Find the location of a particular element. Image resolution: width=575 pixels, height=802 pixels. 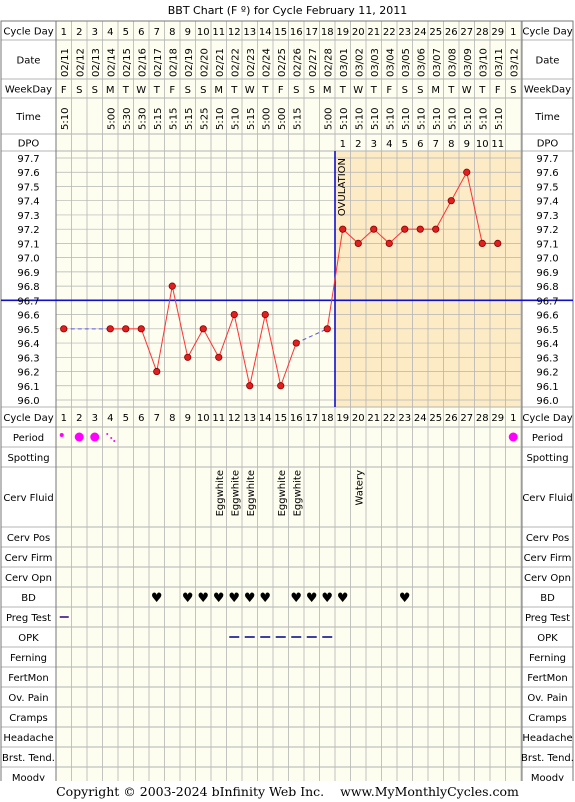

temp-gap-line is located at coordinates (312, 336).